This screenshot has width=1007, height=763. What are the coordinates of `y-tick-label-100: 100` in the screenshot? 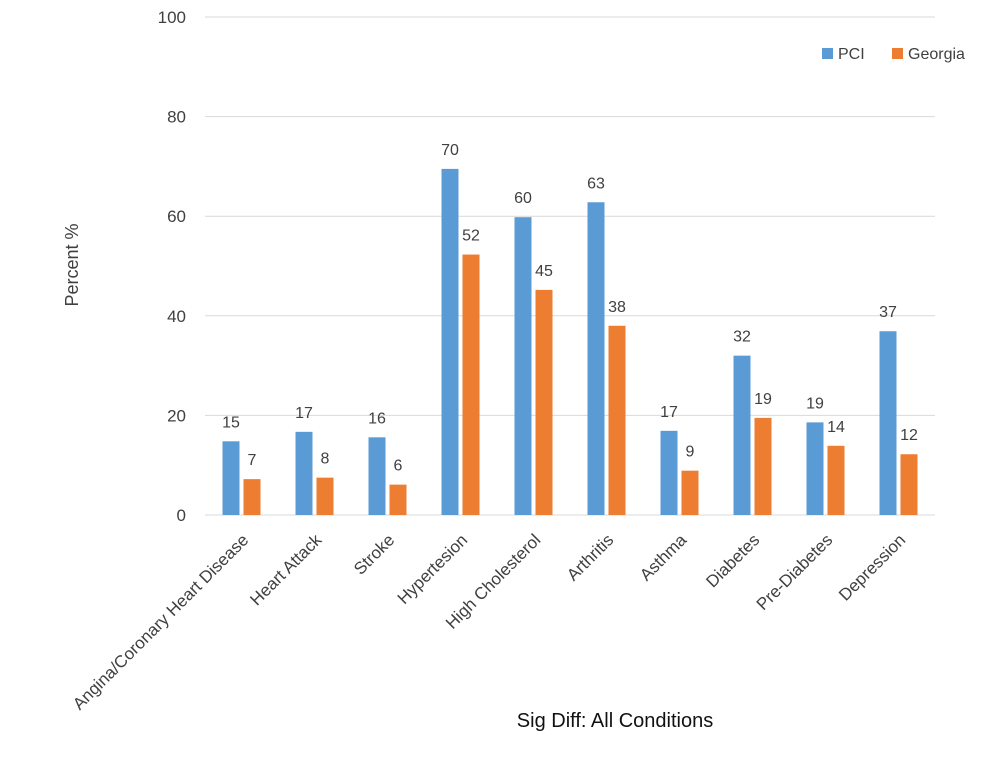 It's located at (172, 17).